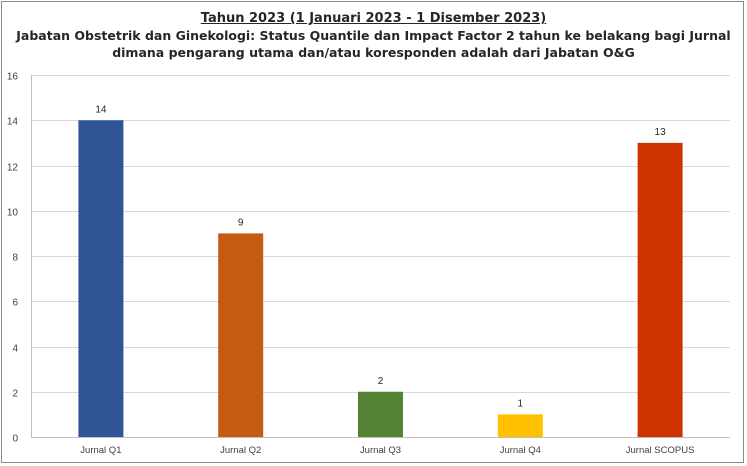 The width and height of the screenshot is (747, 466). What do you see at coordinates (381, 381) in the screenshot?
I see `data-label: 2` at bounding box center [381, 381].